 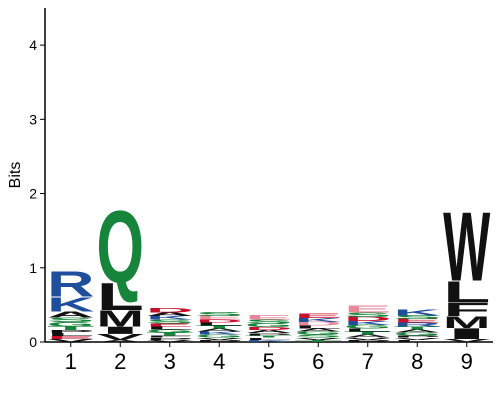 I want to click on logo-letter-k-pos-4: K, so click(x=220, y=333).